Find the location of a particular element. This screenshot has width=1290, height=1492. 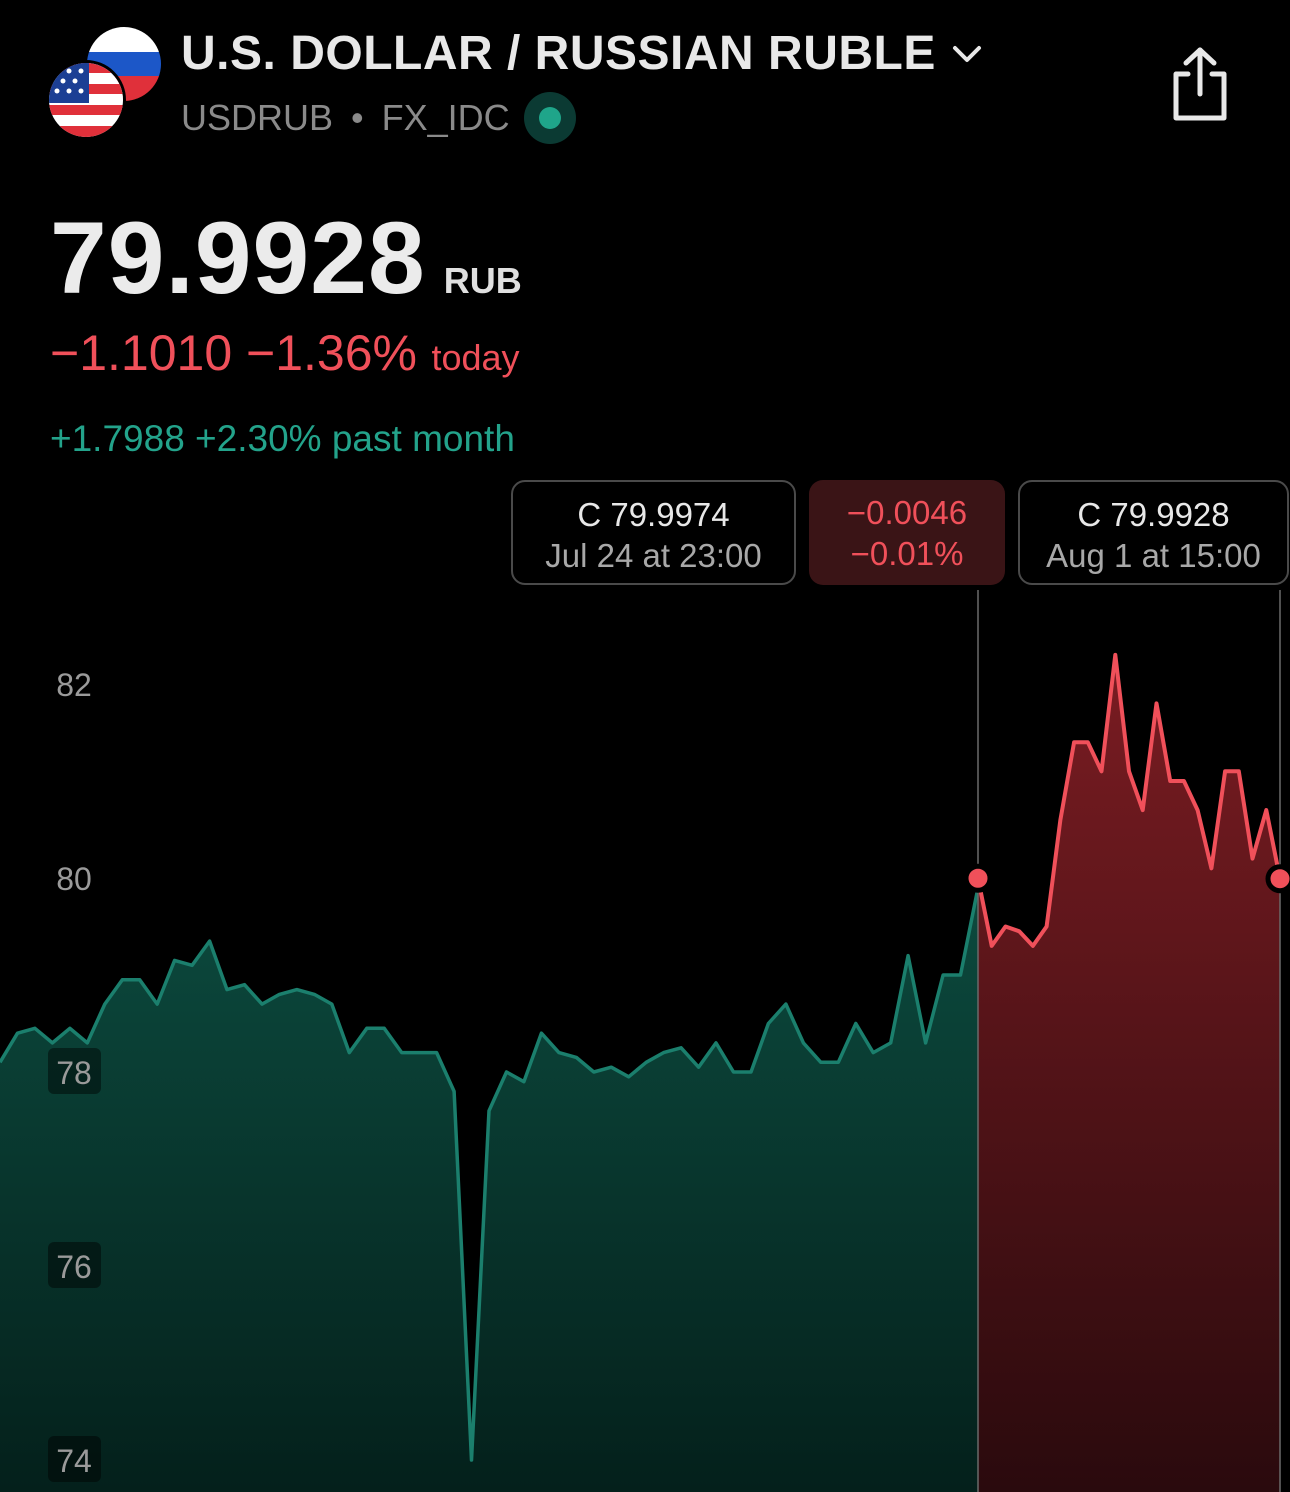

change-today-label: today is located at coordinates (475, 357).